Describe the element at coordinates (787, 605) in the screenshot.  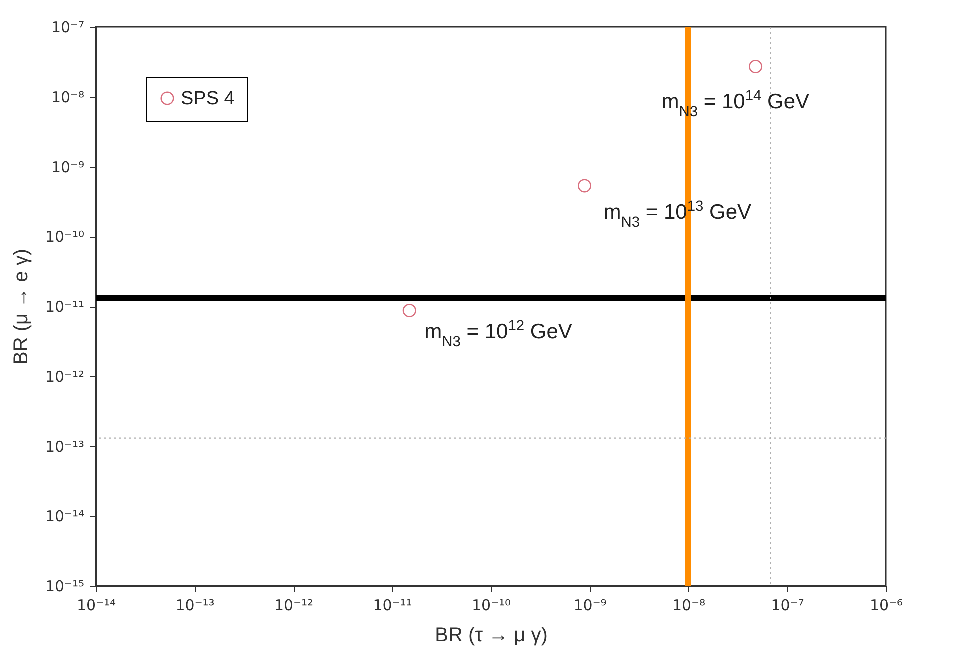
I see `x-tick-label: 10⁻⁷` at that location.